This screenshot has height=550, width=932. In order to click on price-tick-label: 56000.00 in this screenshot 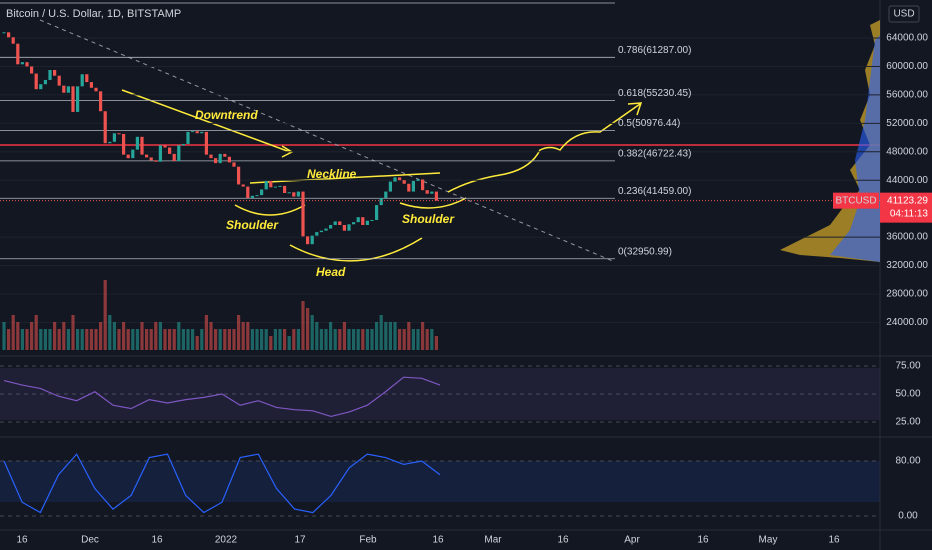, I will do `click(907, 95)`.